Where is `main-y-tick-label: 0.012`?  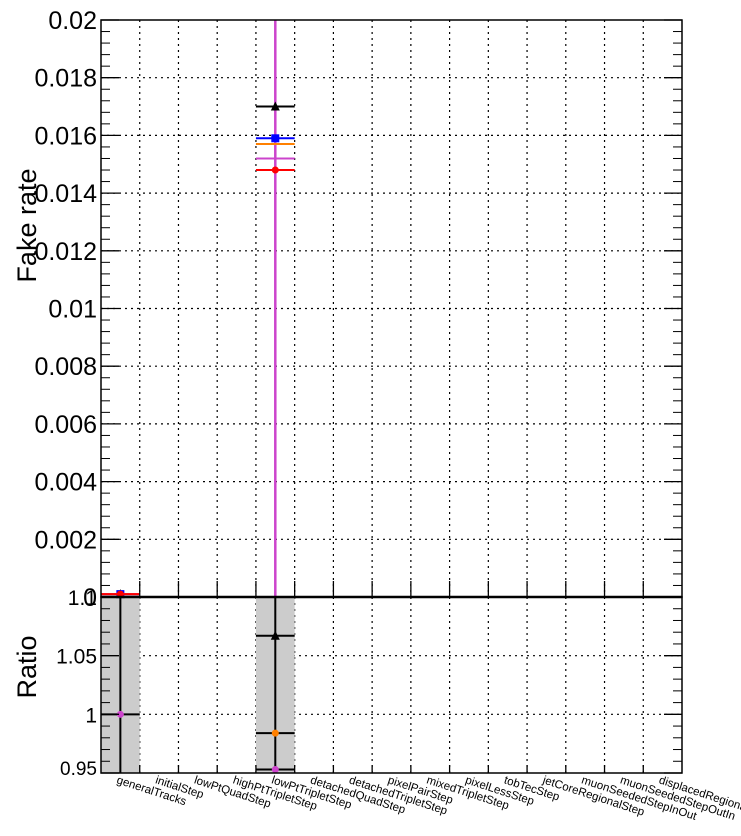 main-y-tick-label: 0.012 is located at coordinates (65, 252).